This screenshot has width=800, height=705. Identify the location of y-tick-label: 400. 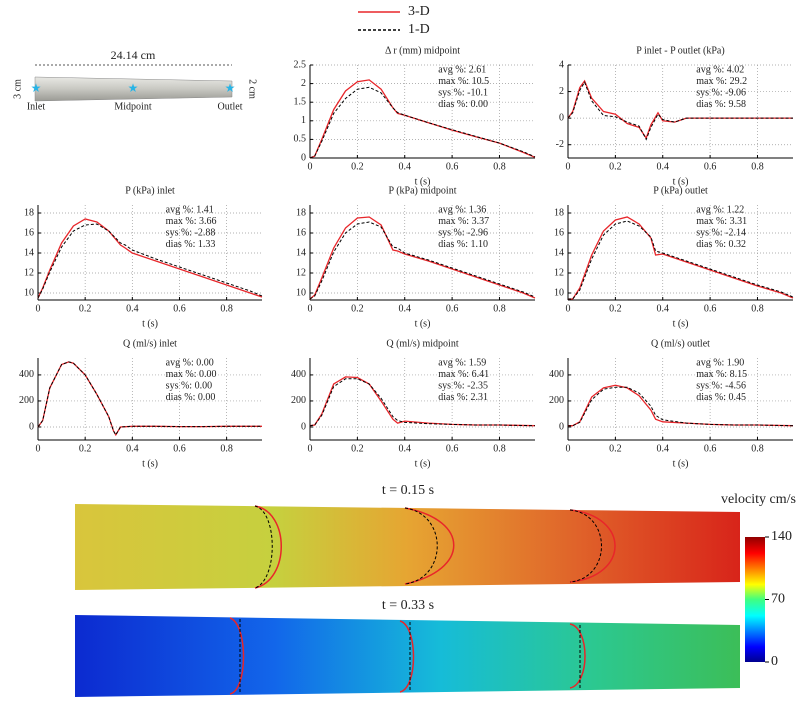
(26, 374).